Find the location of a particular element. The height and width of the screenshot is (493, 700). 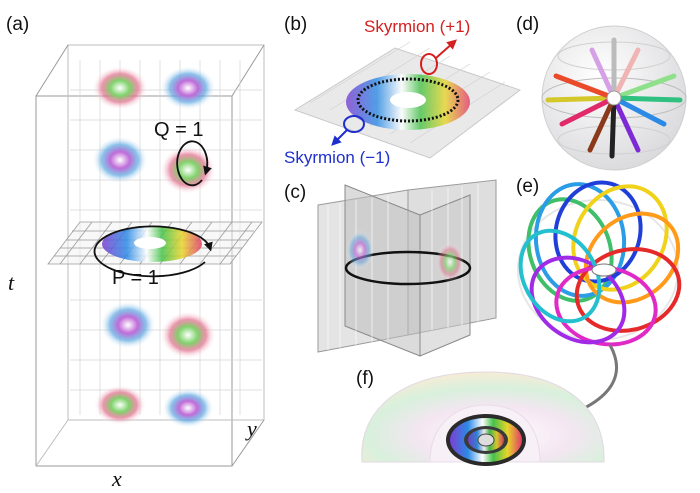

hopf-fibration-torus is located at coordinates (599, 263).